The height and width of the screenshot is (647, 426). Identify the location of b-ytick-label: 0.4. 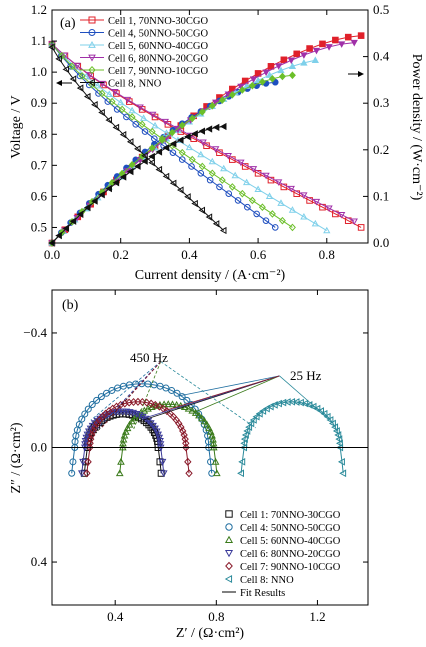
(39, 561).